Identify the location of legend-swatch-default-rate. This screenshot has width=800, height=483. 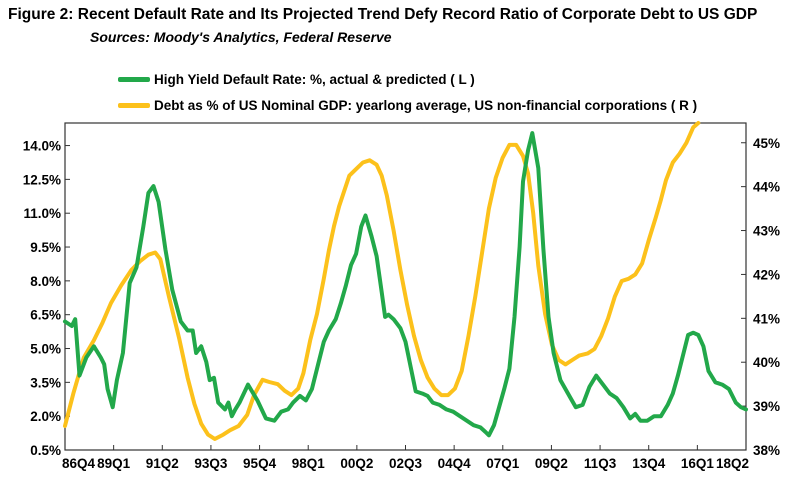
(134, 79).